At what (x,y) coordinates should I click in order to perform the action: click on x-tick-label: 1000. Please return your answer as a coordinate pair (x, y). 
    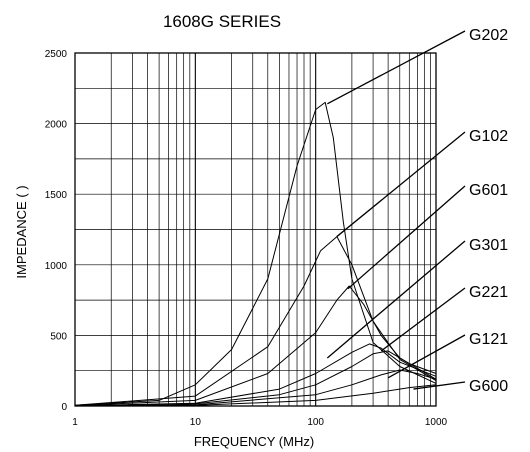
    Looking at the image, I should click on (436, 422).